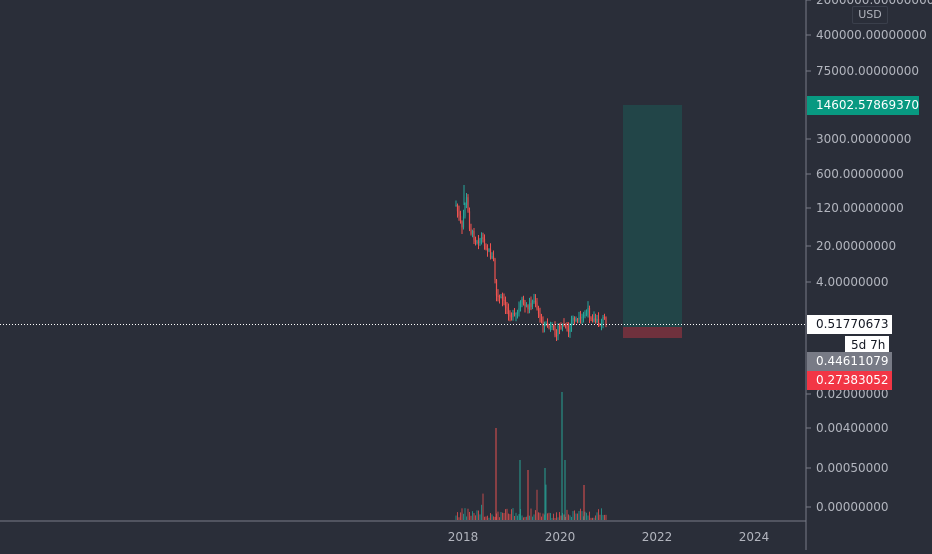 This screenshot has height=554, width=932. What do you see at coordinates (870, 15) in the screenshot?
I see `currency-badge: USD` at bounding box center [870, 15].